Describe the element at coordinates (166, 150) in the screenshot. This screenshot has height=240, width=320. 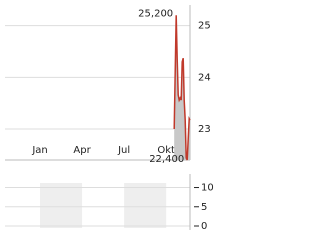
I see `x-tick-label: Okt` at that location.